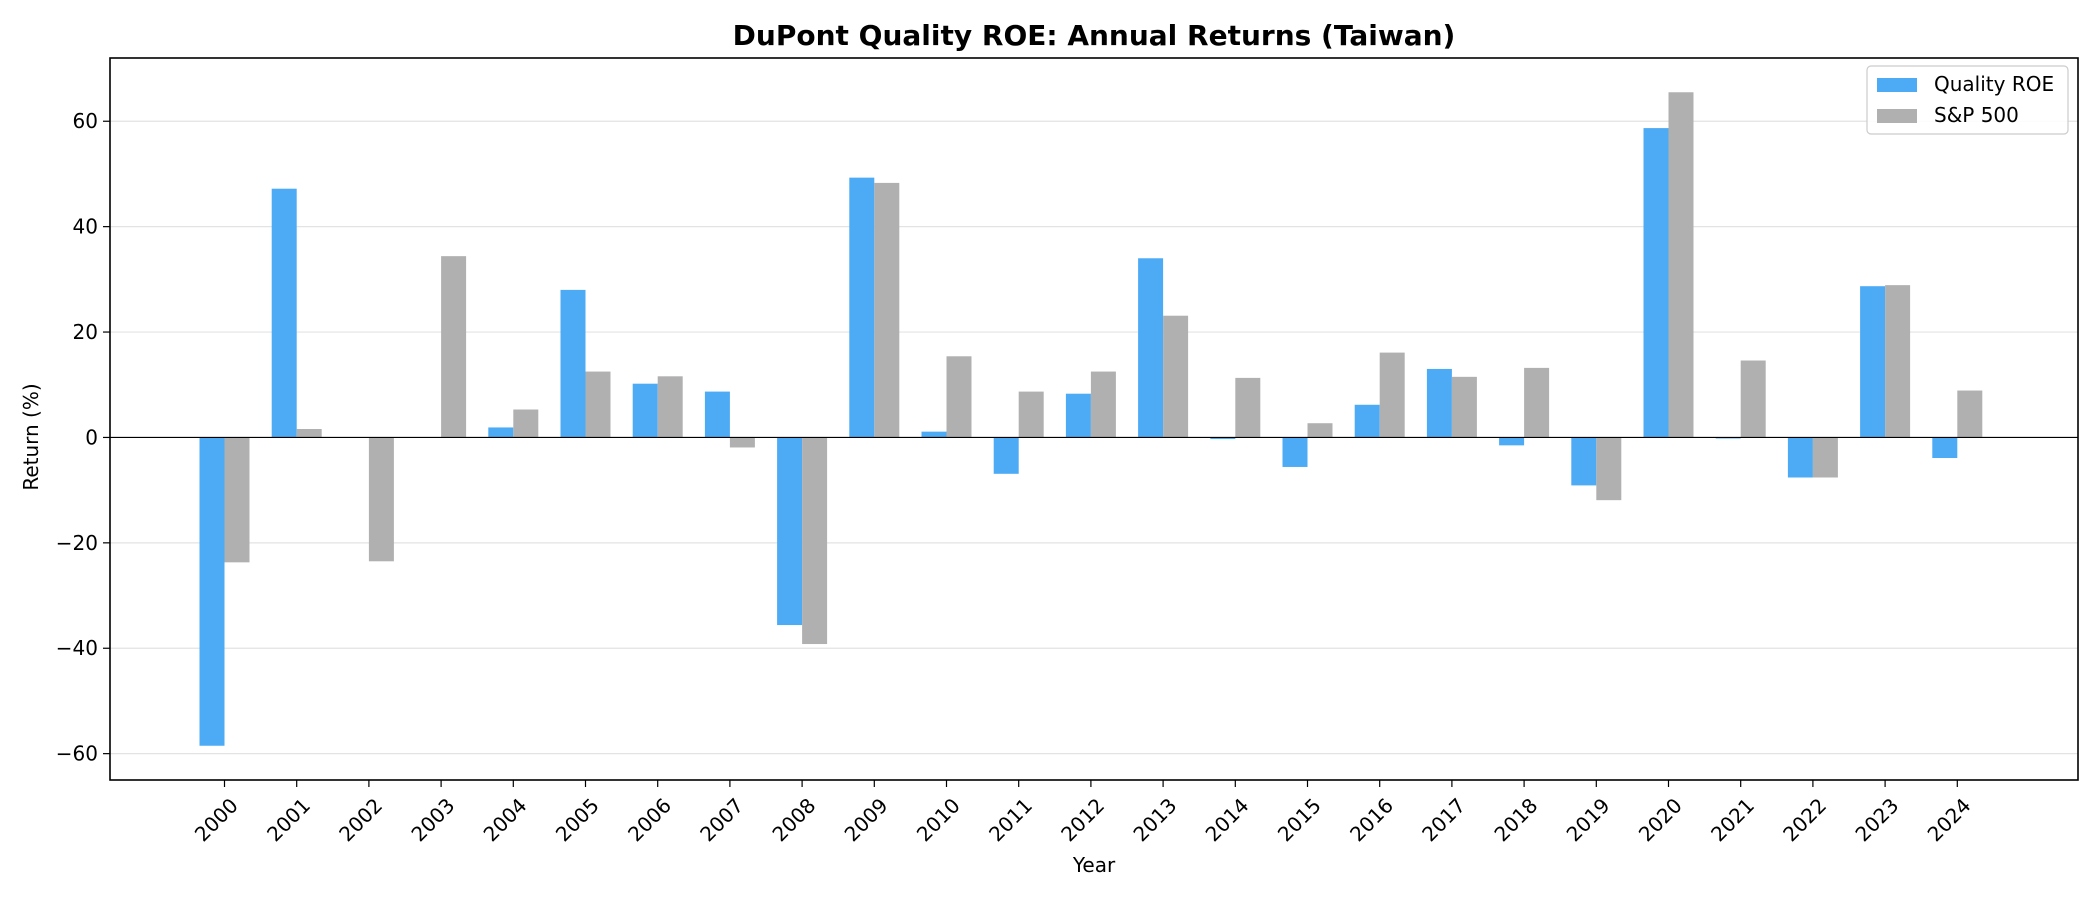 Image resolution: width=2100 pixels, height=900 pixels. I want to click on y-axis-label: Return (%), so click(31, 436).